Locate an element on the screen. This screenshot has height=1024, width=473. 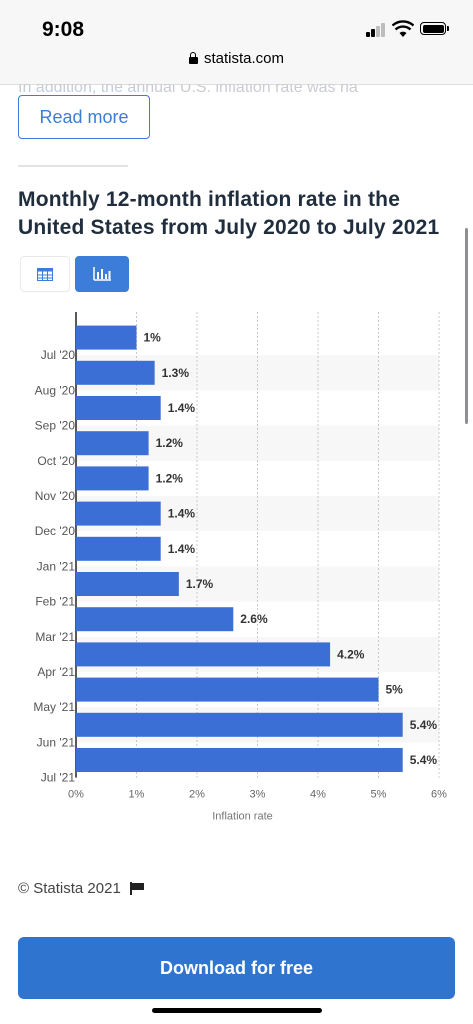
bar-value-label: 5% is located at coordinates (395, 690).